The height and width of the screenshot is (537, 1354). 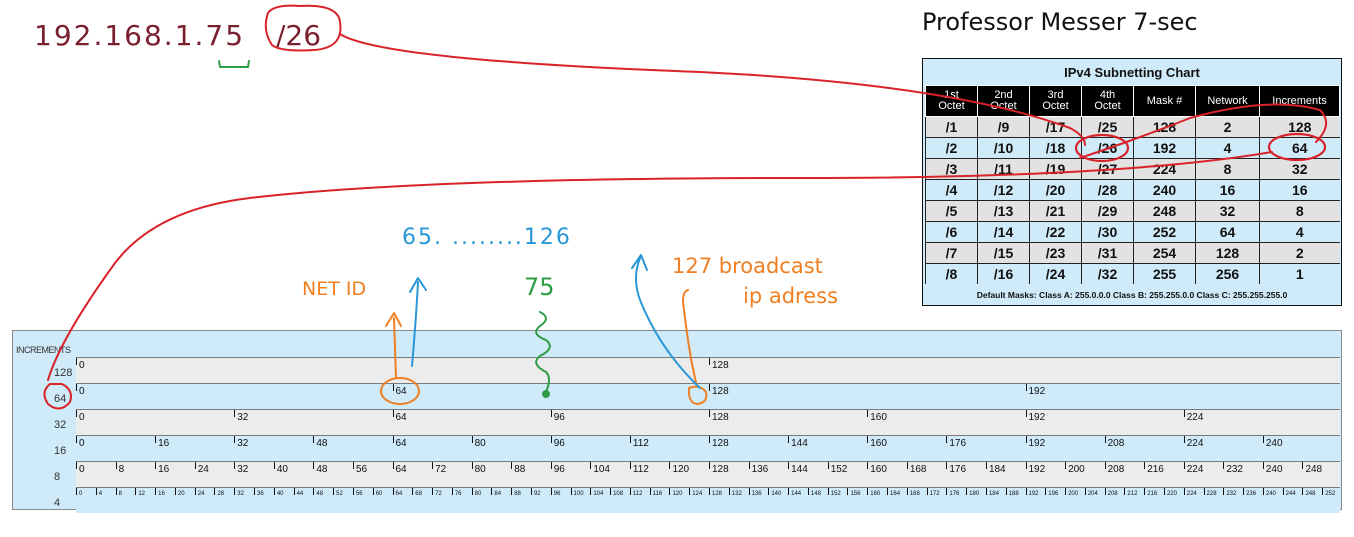 What do you see at coordinates (438, 494) in the screenshot?
I see `tick-label: 72` at bounding box center [438, 494].